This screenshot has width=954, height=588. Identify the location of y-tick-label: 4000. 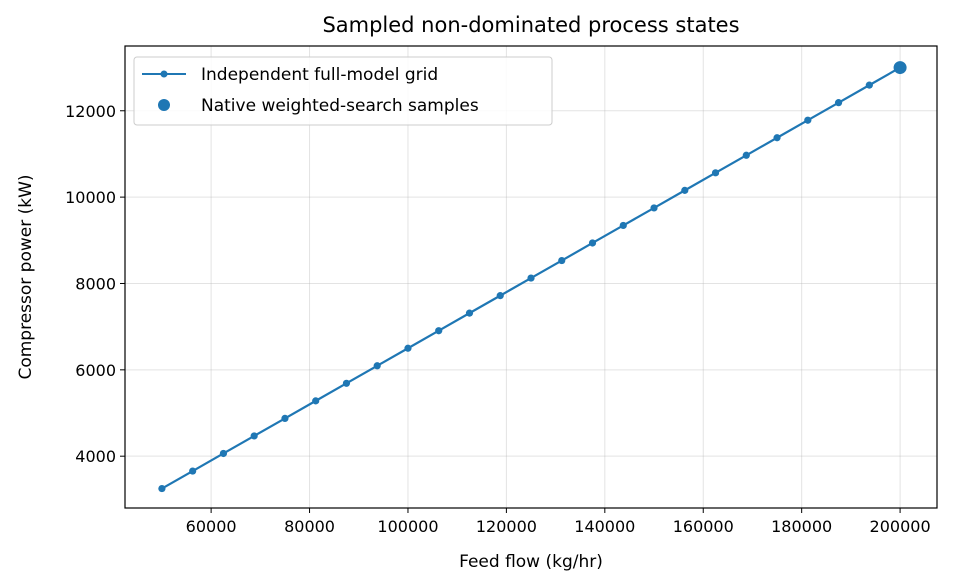
(95, 456).